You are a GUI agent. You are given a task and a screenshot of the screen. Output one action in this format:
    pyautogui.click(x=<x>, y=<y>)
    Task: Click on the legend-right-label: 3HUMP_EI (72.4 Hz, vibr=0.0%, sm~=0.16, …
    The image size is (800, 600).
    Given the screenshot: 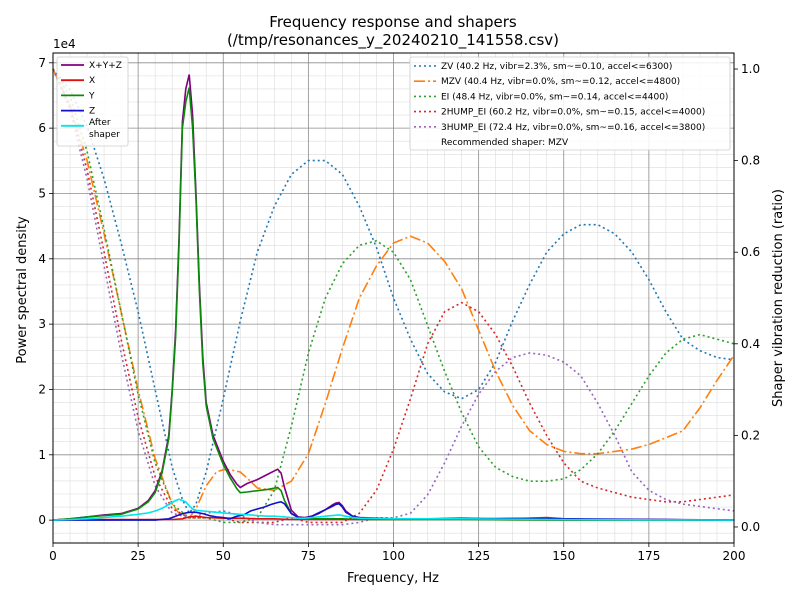 What is the action you would take?
    pyautogui.click(x=573, y=128)
    